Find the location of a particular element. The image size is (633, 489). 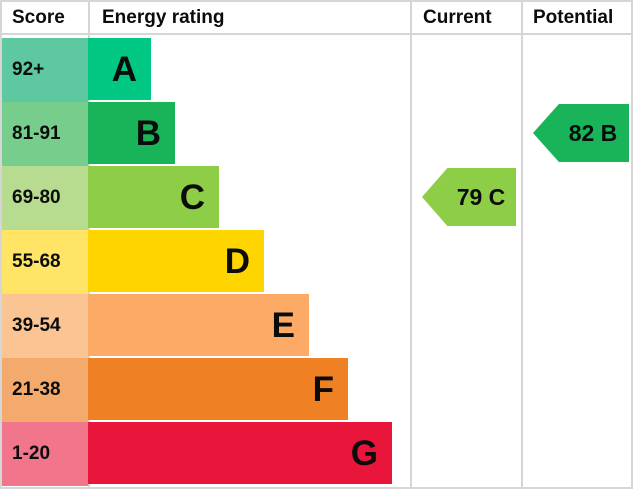

rating-bar-b: B is located at coordinates (131, 133).